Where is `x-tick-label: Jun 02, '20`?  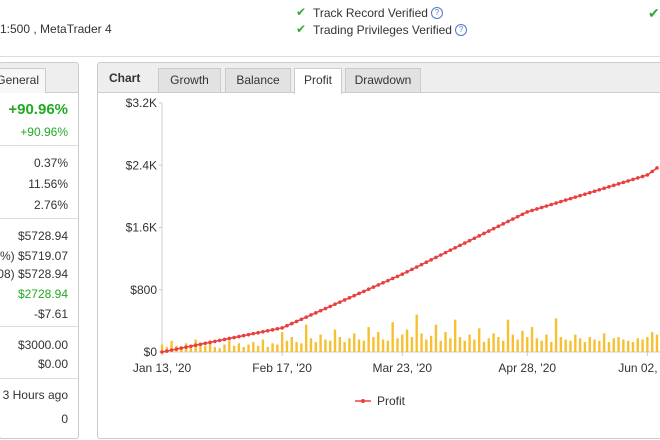
x-tick-label: Jun 02, '20 is located at coordinates (639, 368).